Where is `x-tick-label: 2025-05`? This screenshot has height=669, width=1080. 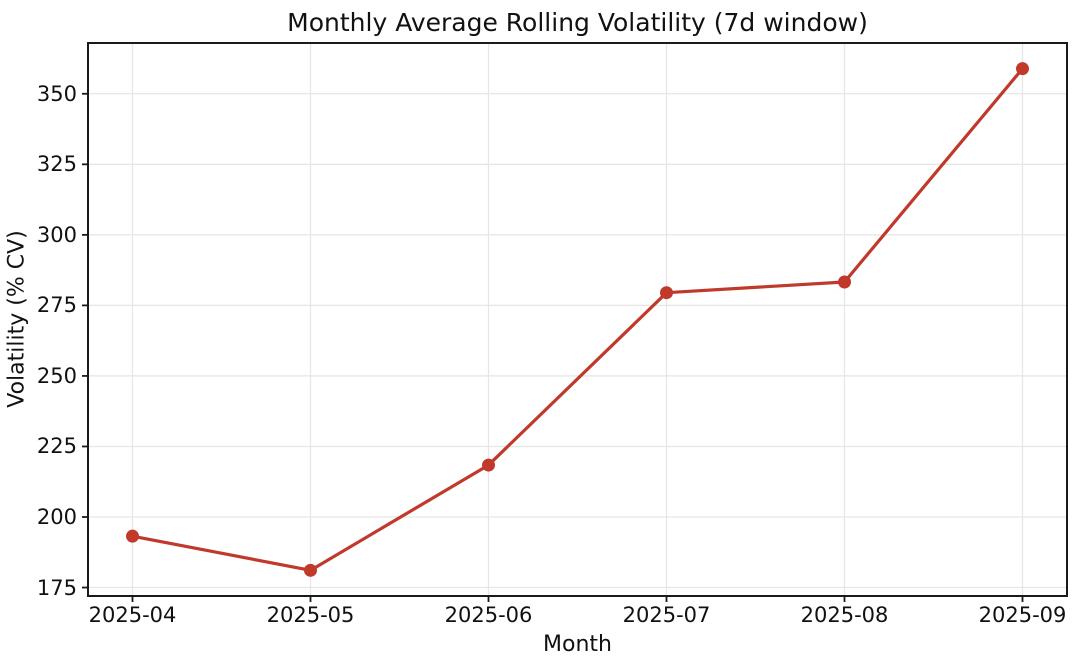
x-tick-label: 2025-05 is located at coordinates (310, 615).